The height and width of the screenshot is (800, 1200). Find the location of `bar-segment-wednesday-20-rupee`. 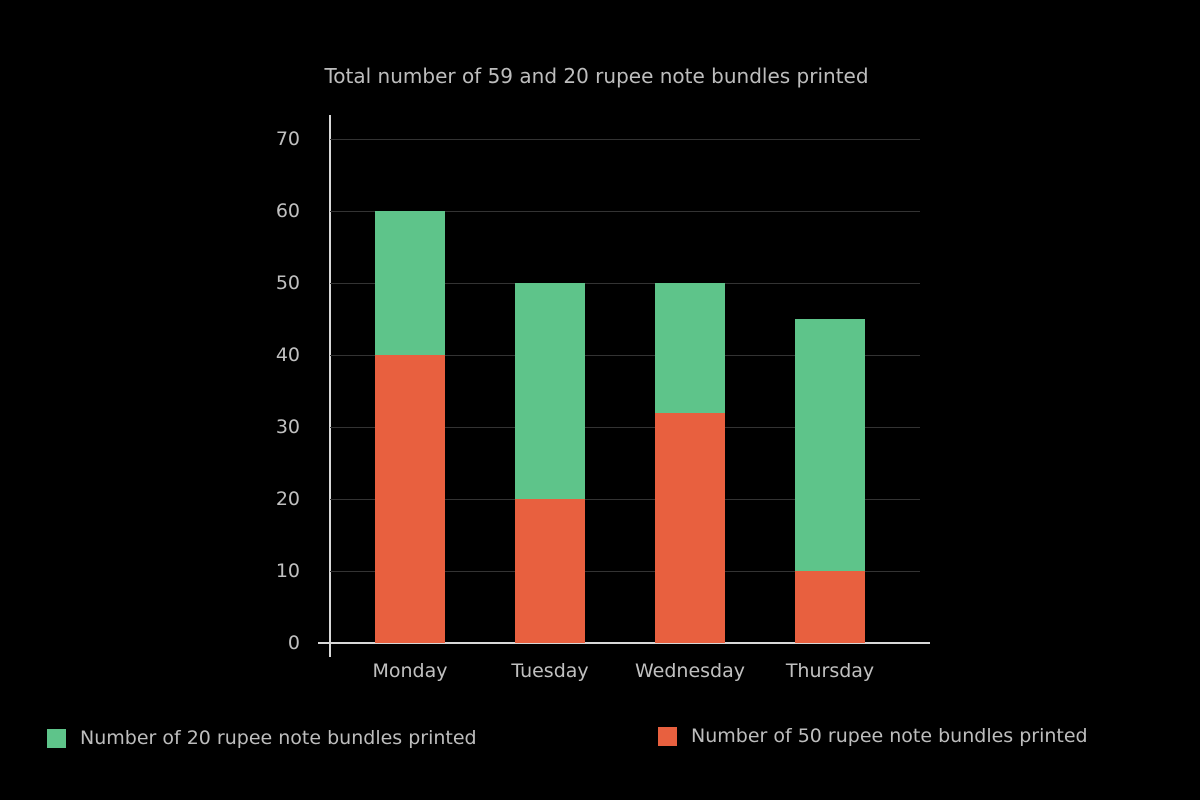

bar-segment-wednesday-20-rupee is located at coordinates (690, 348).